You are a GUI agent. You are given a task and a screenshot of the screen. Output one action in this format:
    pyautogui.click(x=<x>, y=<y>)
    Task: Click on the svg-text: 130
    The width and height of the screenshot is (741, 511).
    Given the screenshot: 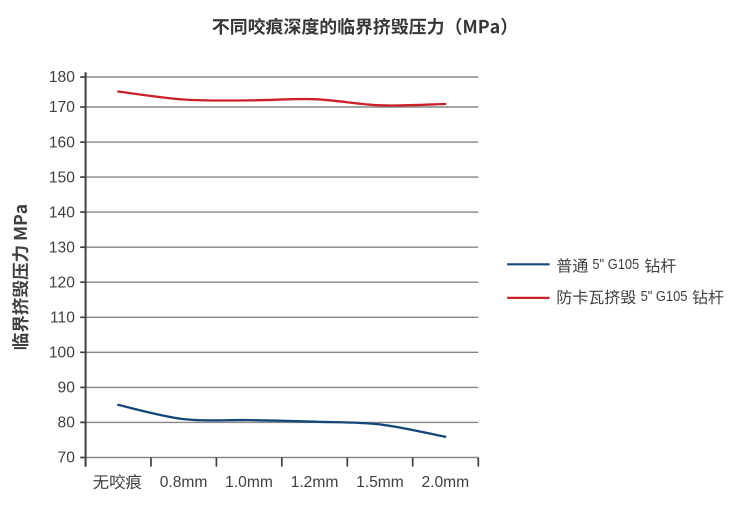 What is the action you would take?
    pyautogui.click(x=62, y=247)
    